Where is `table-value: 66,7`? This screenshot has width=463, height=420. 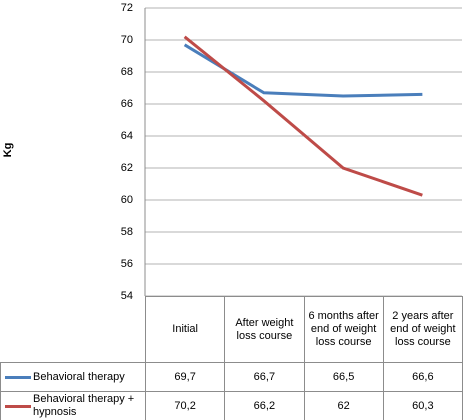 table-value: 66,7 is located at coordinates (264, 377).